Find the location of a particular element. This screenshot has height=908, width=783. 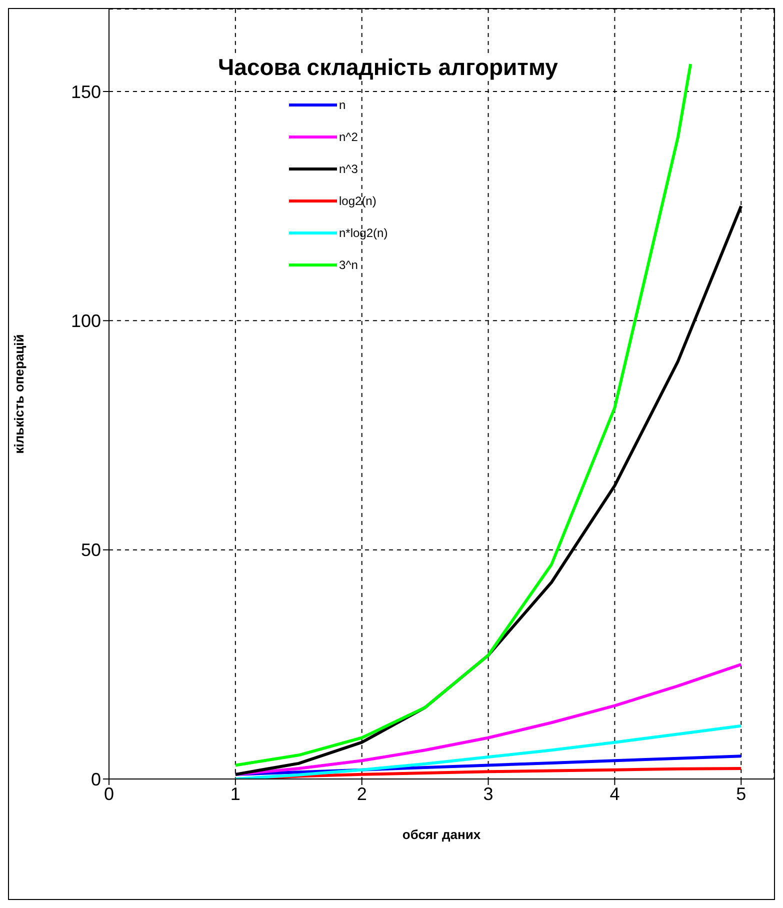

x-axis-title: обсяг даних is located at coordinates (442, 834).